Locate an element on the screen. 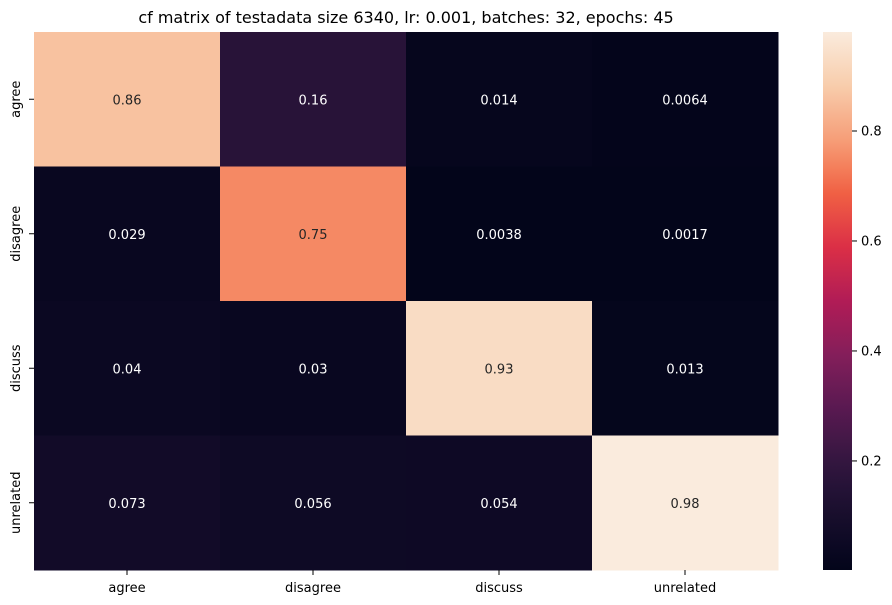 The image size is (892, 605). x-tick-label: discuss is located at coordinates (499, 588).